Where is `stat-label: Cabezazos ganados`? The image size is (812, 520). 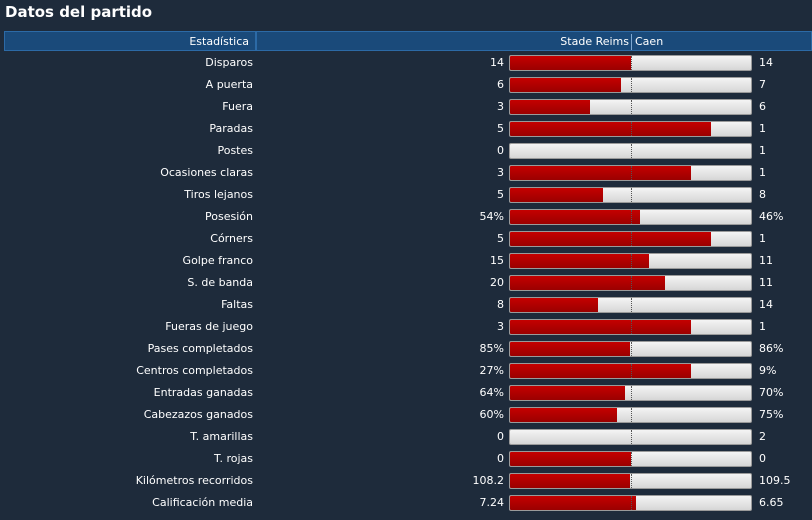
stat-label: Cabezazos ganados is located at coordinates (198, 414).